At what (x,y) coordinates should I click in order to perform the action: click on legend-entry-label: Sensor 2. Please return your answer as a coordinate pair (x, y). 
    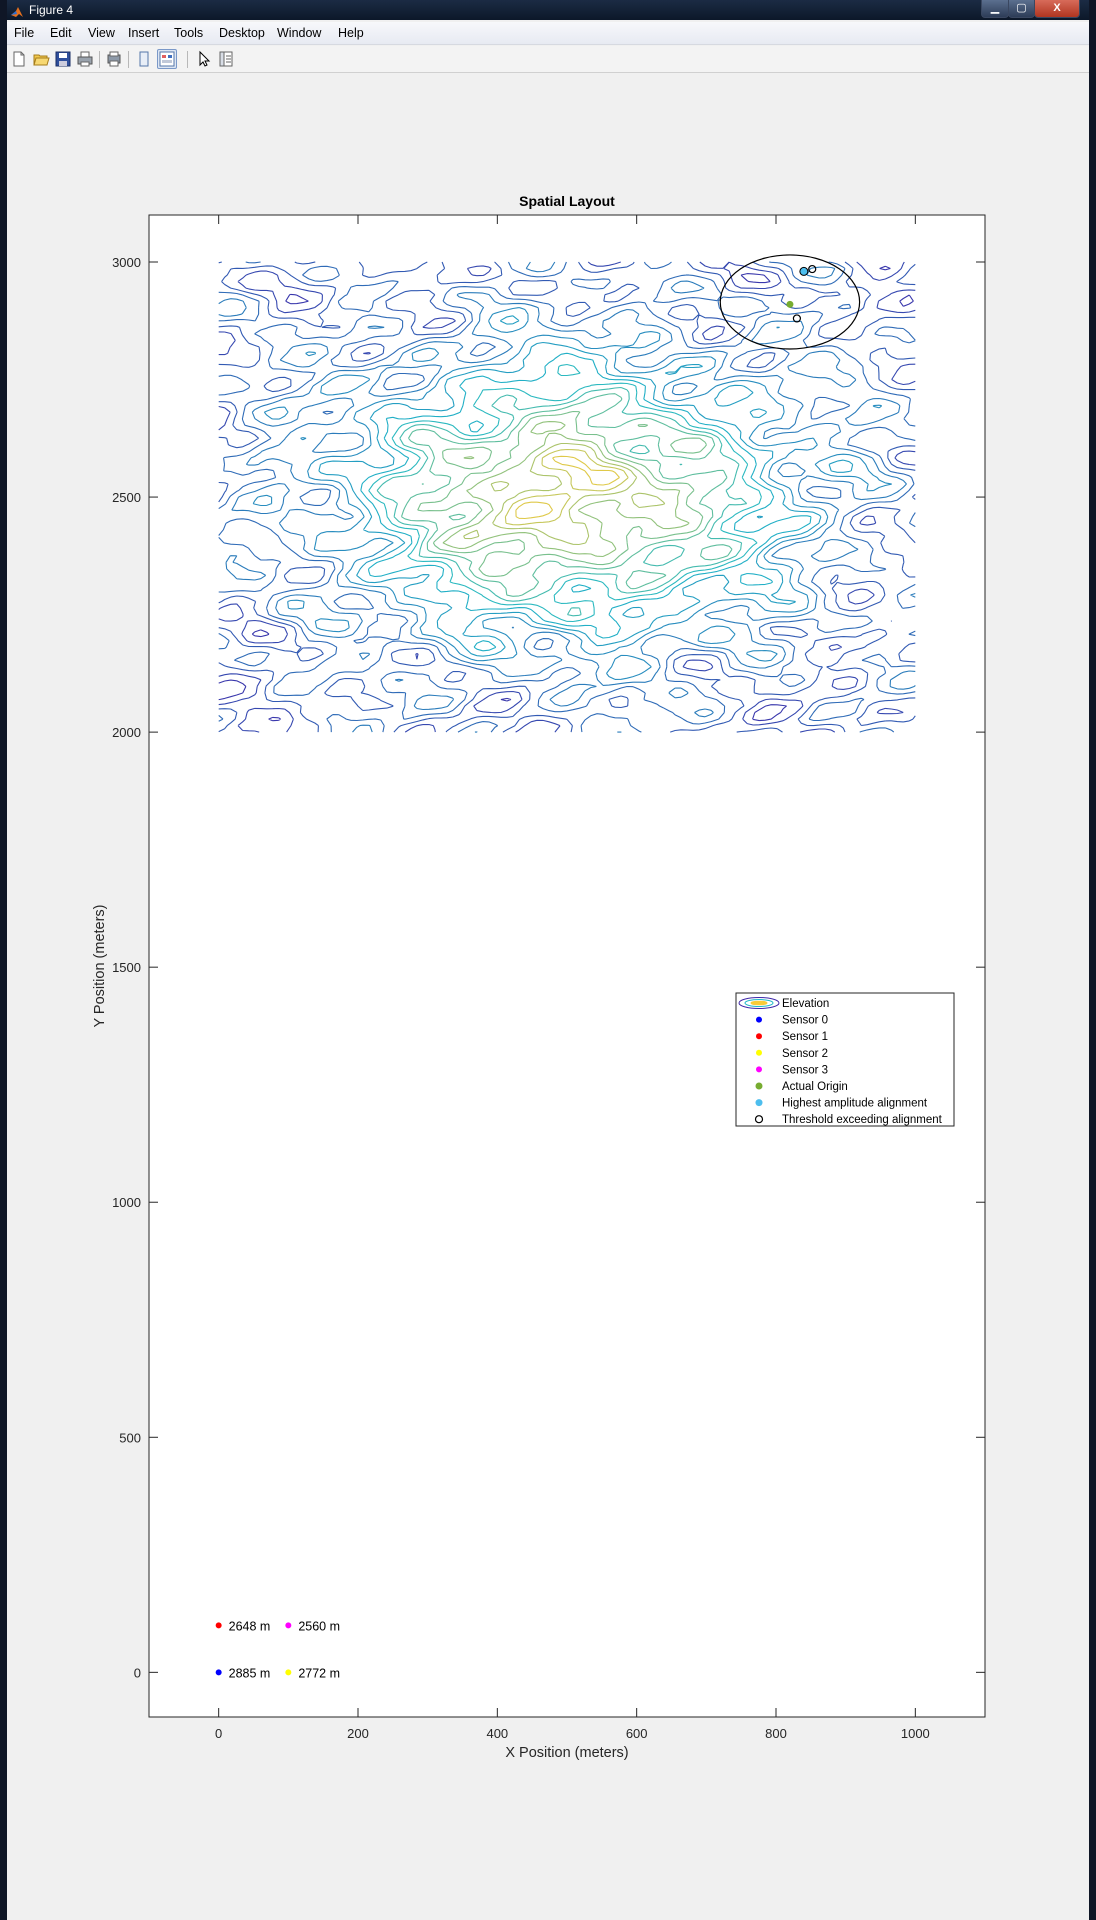
    Looking at the image, I should click on (805, 1054).